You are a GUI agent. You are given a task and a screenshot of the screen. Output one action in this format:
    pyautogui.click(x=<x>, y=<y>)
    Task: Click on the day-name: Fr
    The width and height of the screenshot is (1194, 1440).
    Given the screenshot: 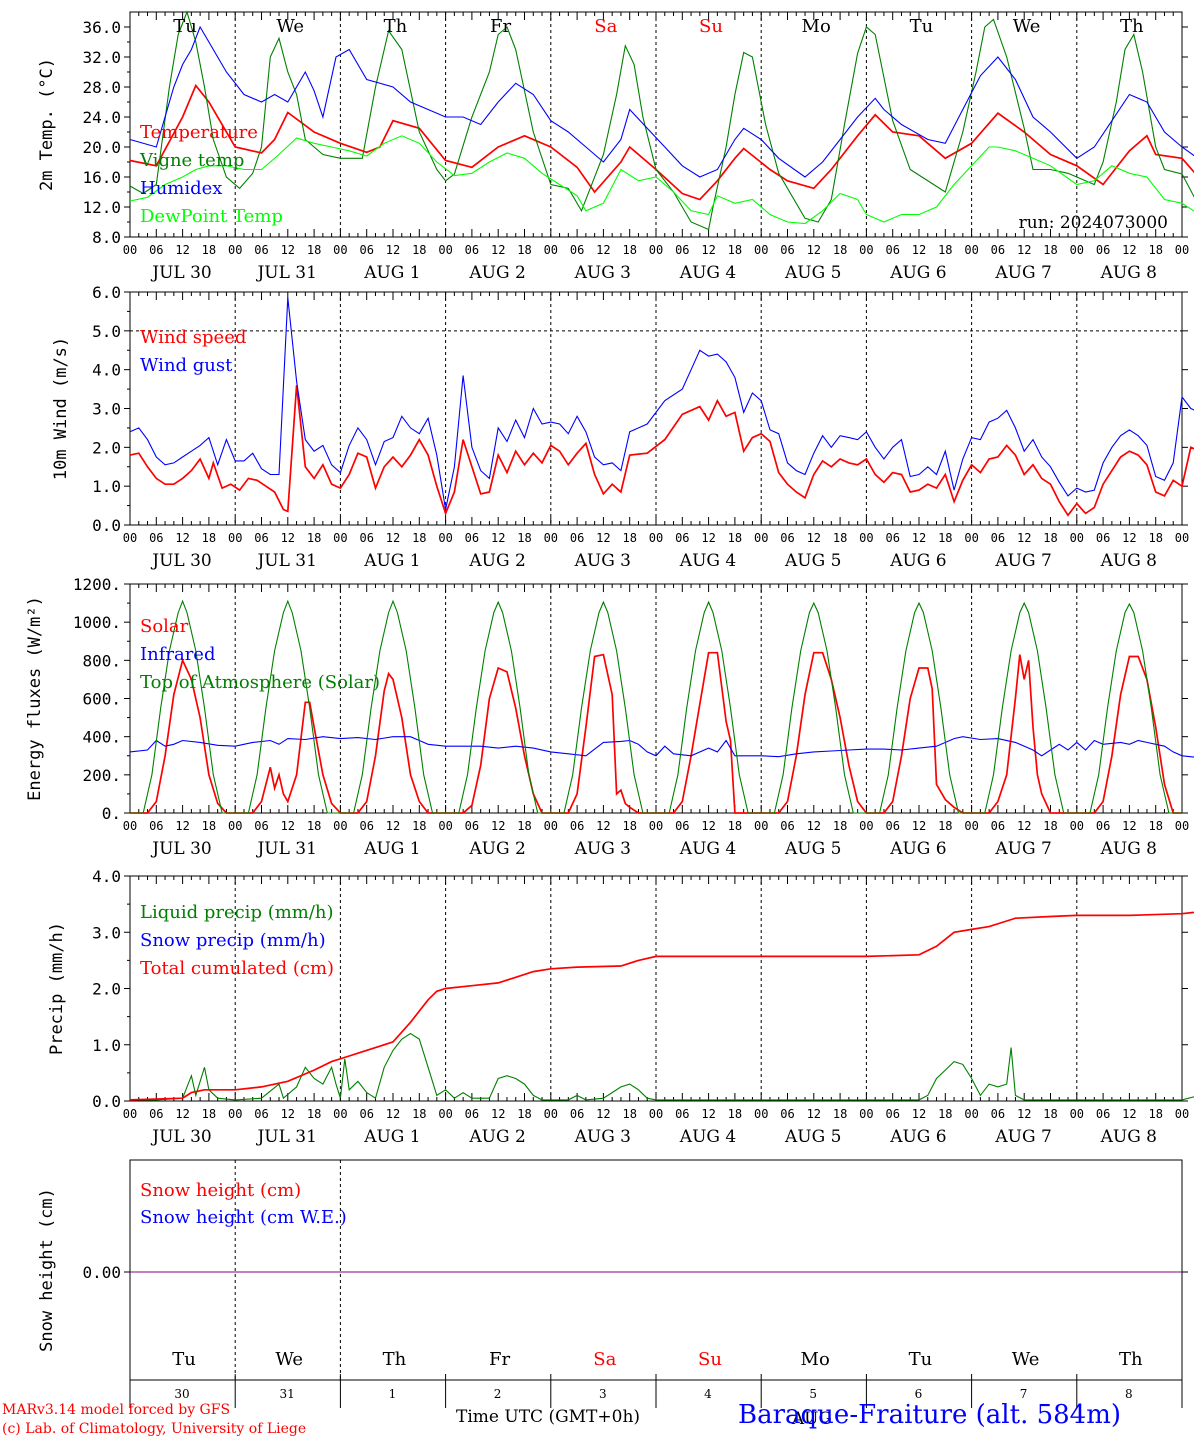 What is the action you would take?
    pyautogui.click(x=499, y=1359)
    